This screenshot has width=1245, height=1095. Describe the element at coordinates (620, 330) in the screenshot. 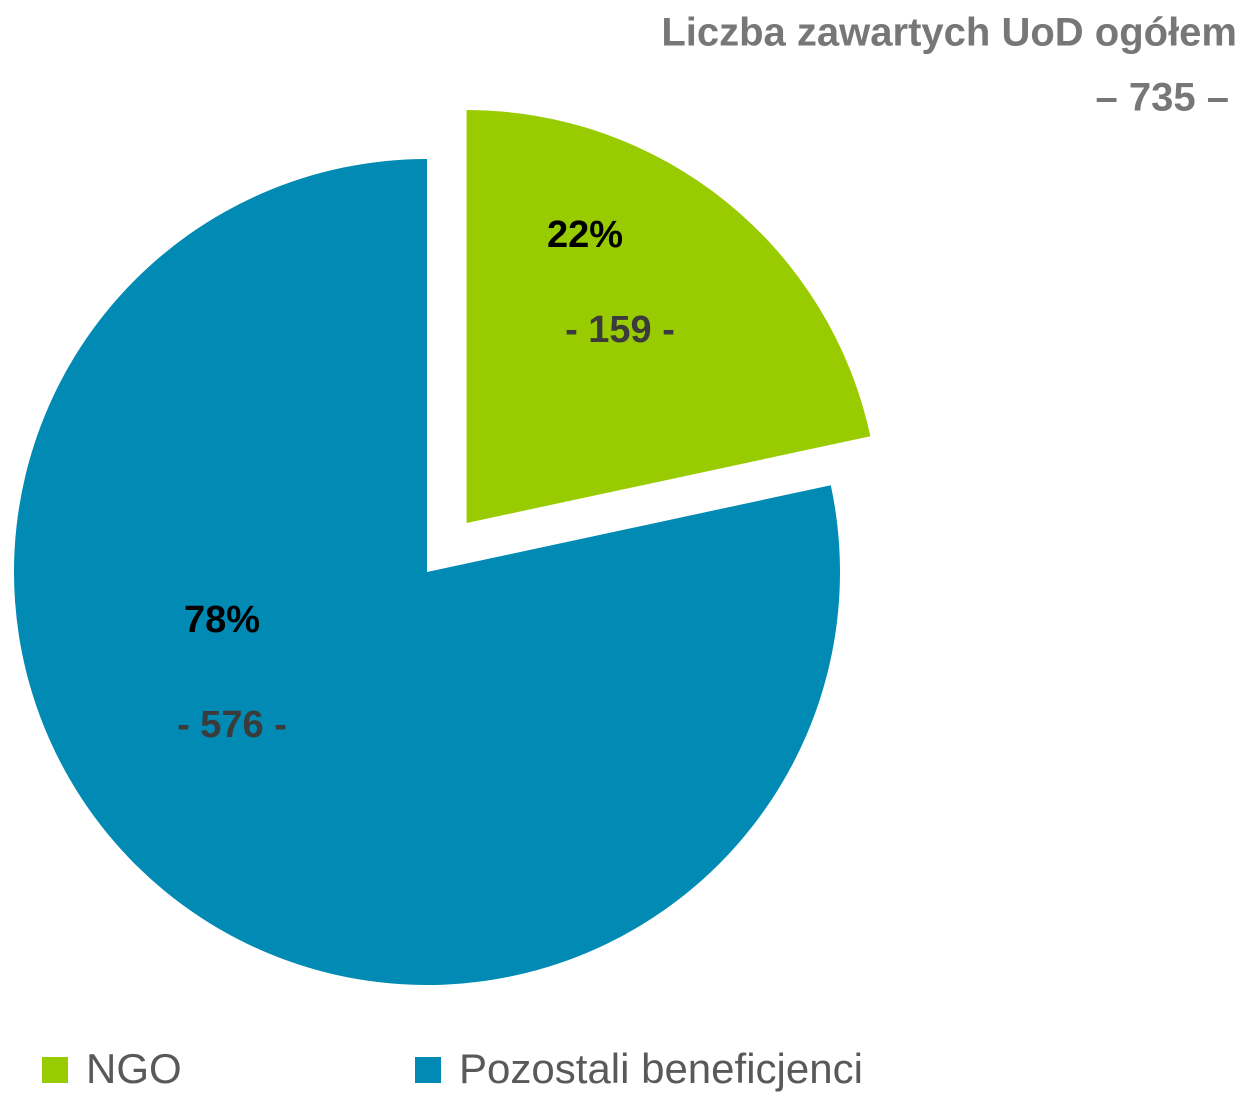

I see `value-label: - 159 -` at that location.